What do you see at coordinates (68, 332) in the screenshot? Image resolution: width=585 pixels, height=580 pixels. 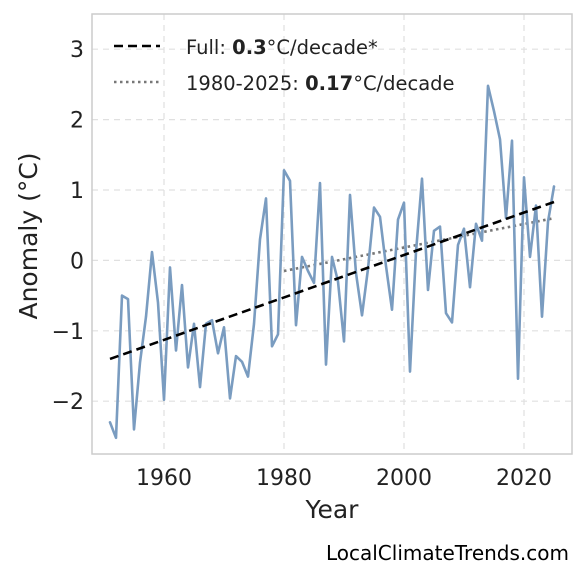 I see `y-tick-label: −1` at bounding box center [68, 332].